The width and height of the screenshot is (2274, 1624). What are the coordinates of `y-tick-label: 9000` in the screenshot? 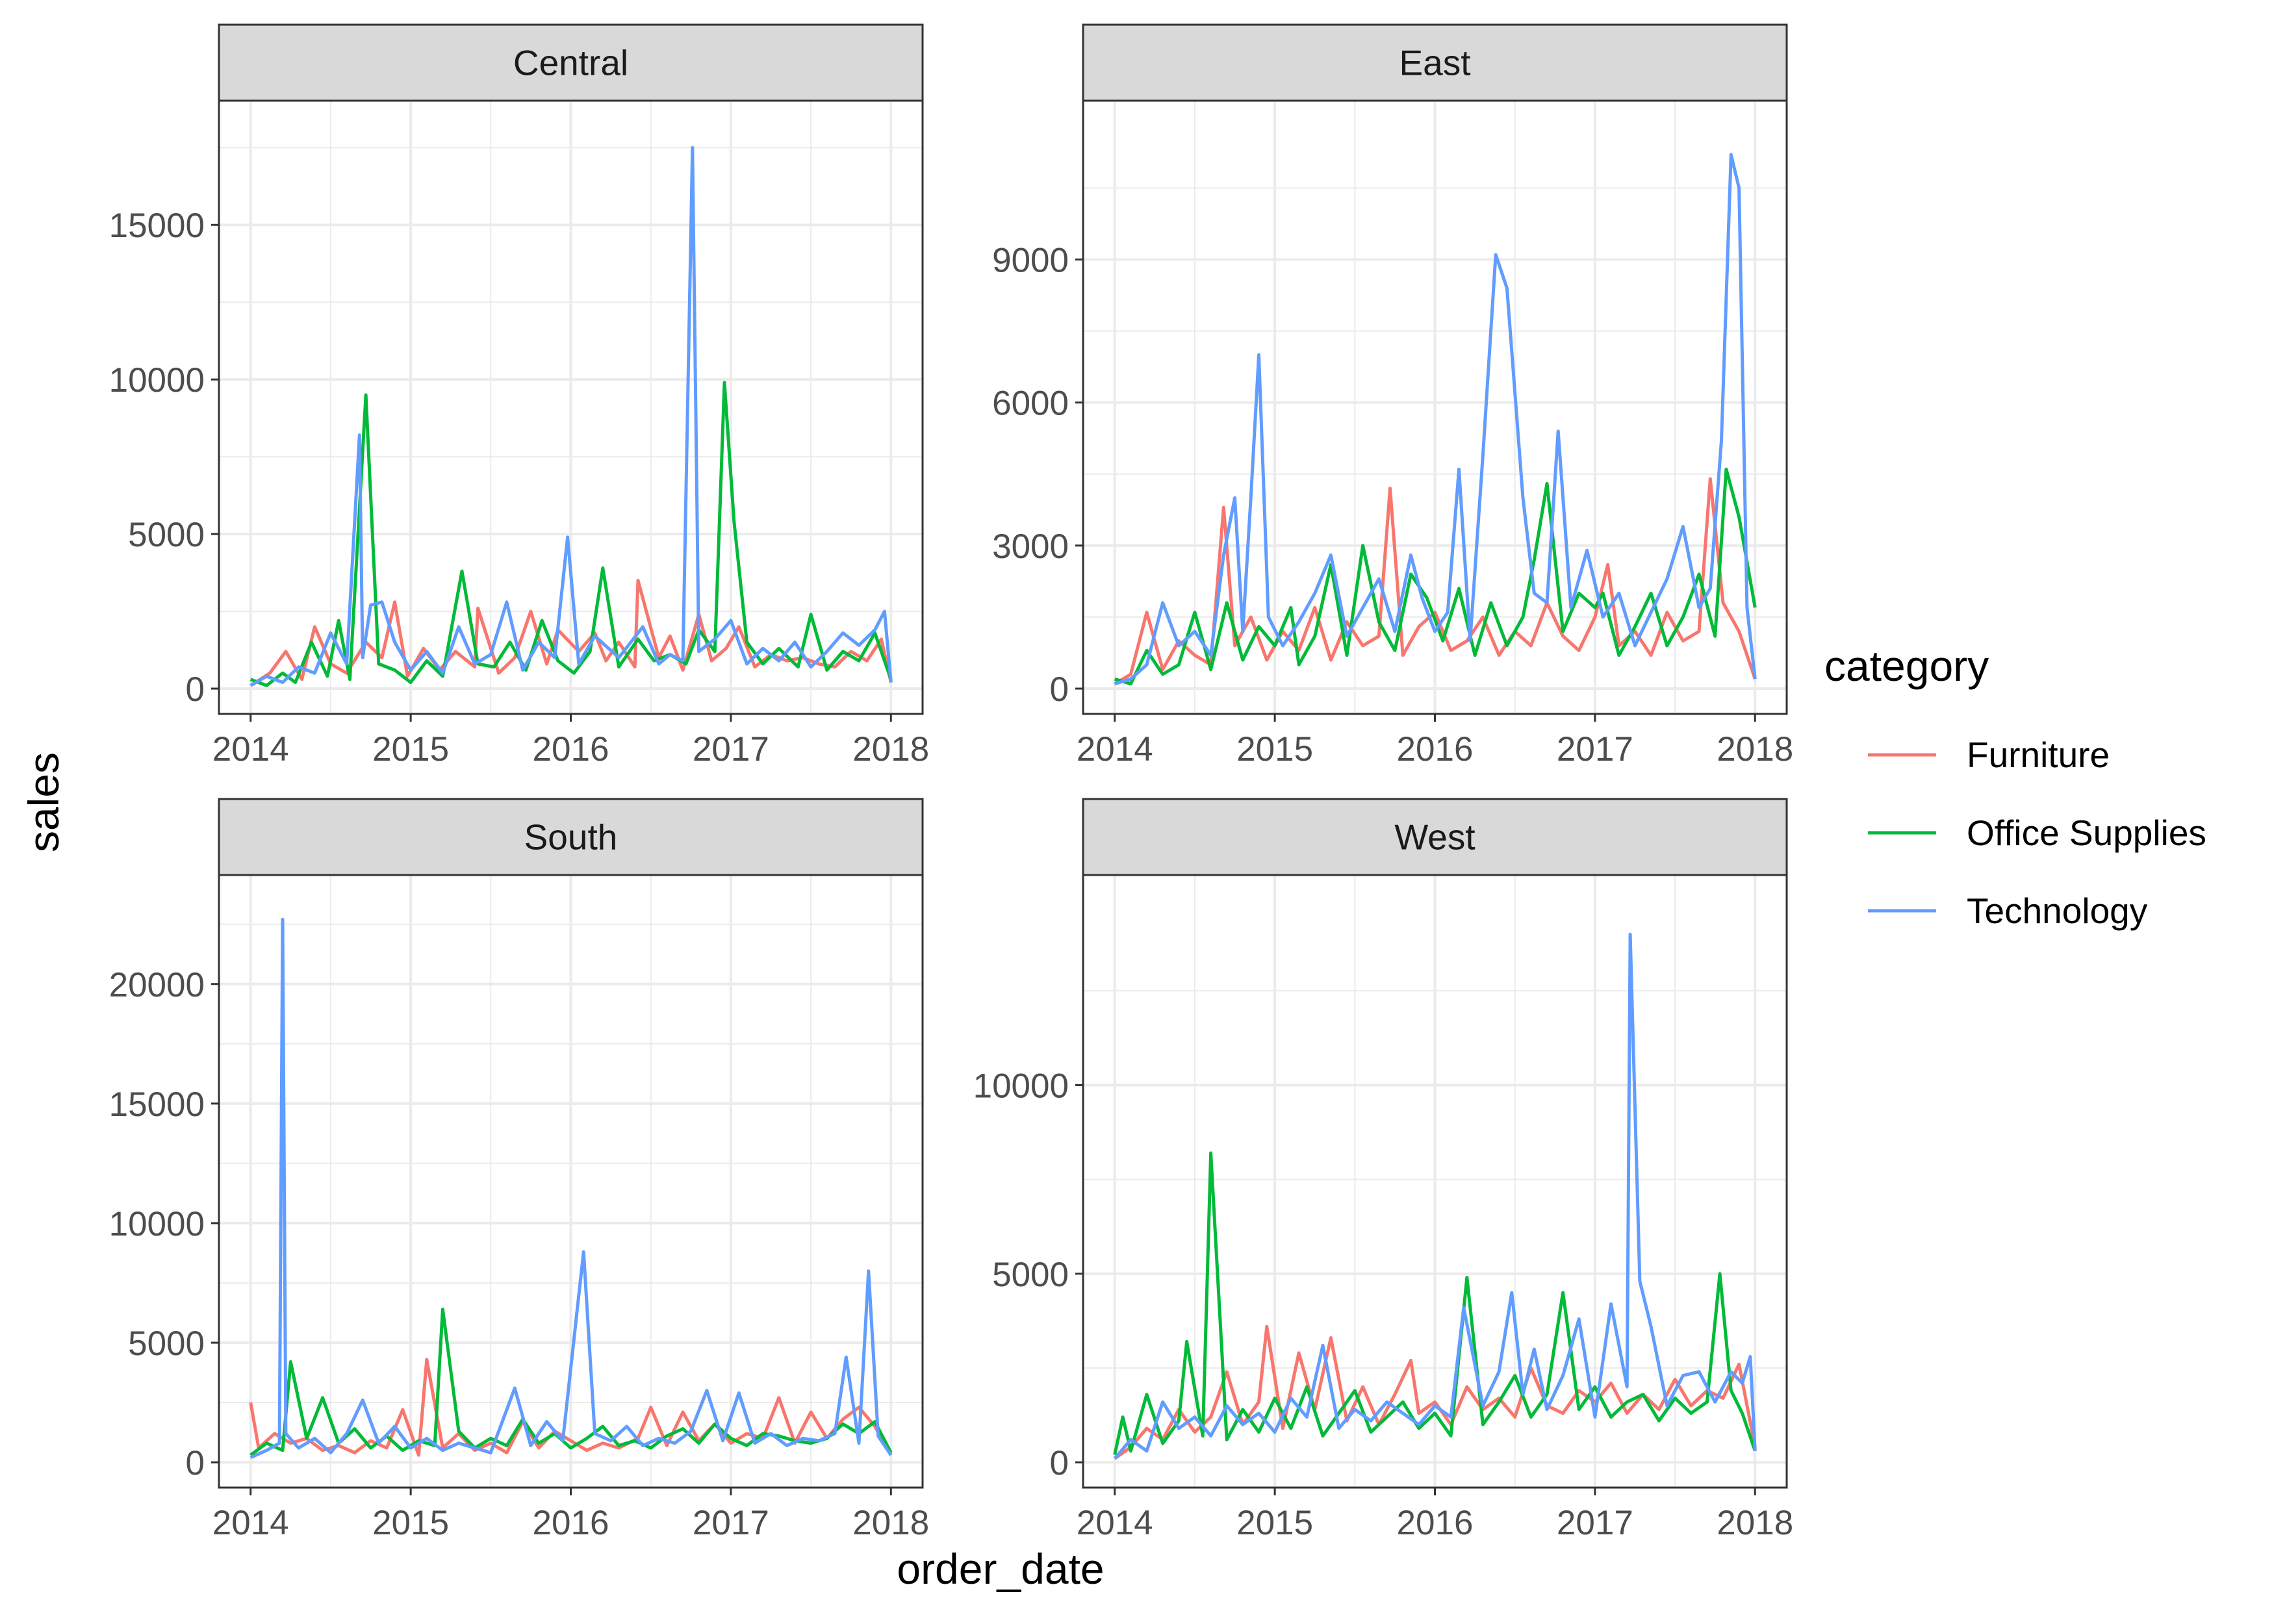 It's located at (1030, 260).